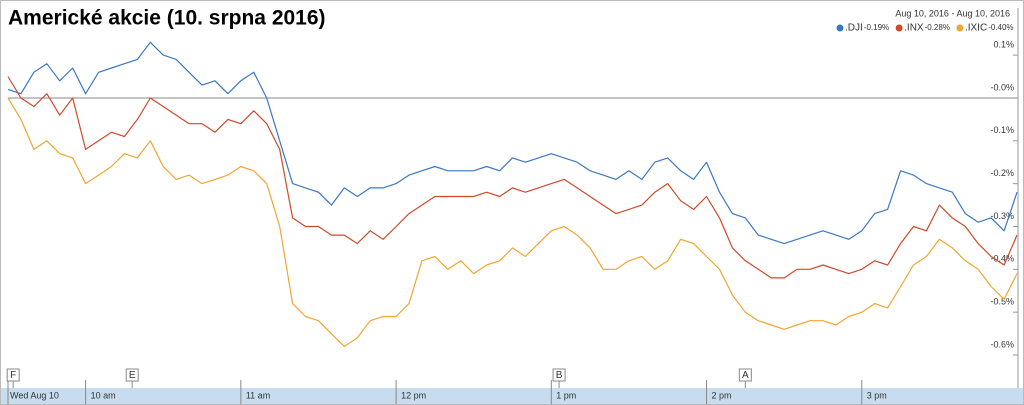  Describe the element at coordinates (34, 395) in the screenshot. I see `x-tick-label: Wed Aug 10` at that location.